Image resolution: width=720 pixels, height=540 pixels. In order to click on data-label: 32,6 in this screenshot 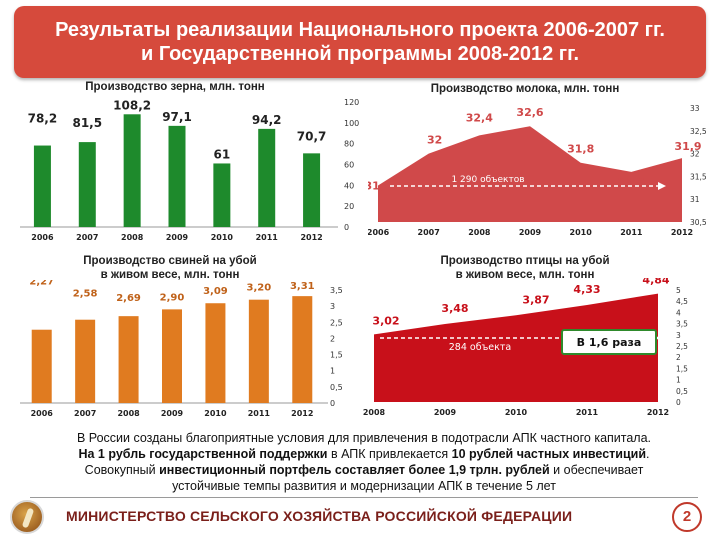, I will do `click(529, 112)`.